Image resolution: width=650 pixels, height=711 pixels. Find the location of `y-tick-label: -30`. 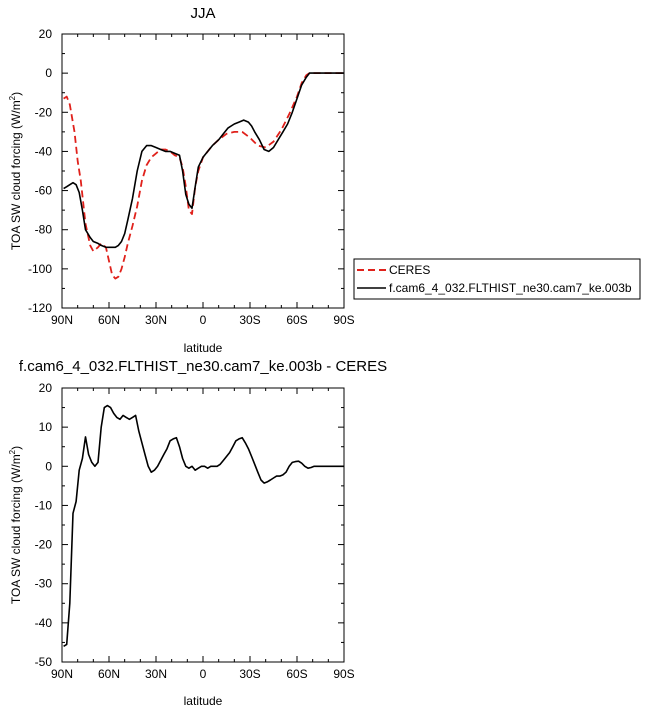

y-tick-label: -30 is located at coordinates (44, 584).